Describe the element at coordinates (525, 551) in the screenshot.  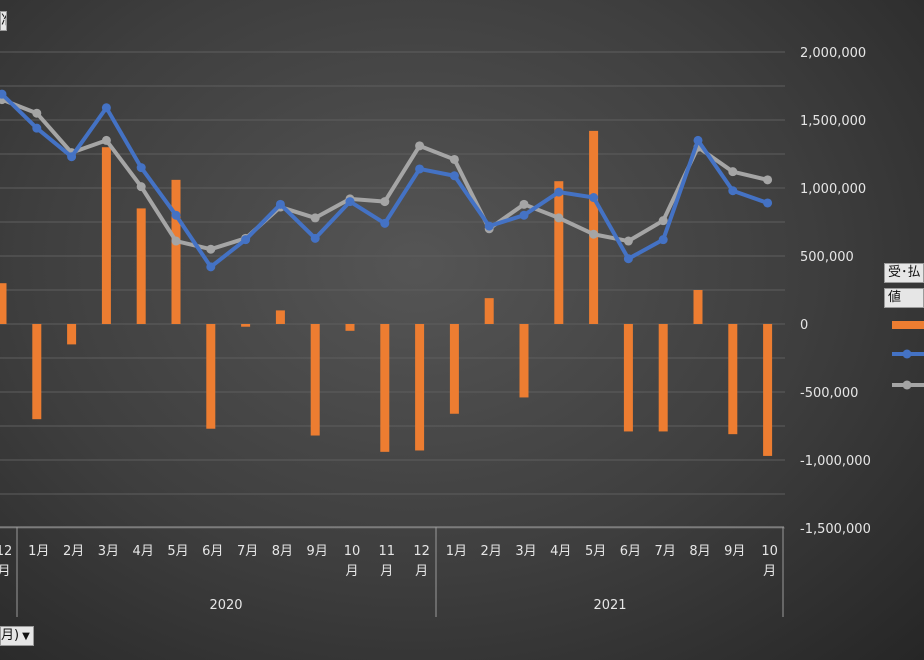
I see `x-tick-label: 3月` at that location.